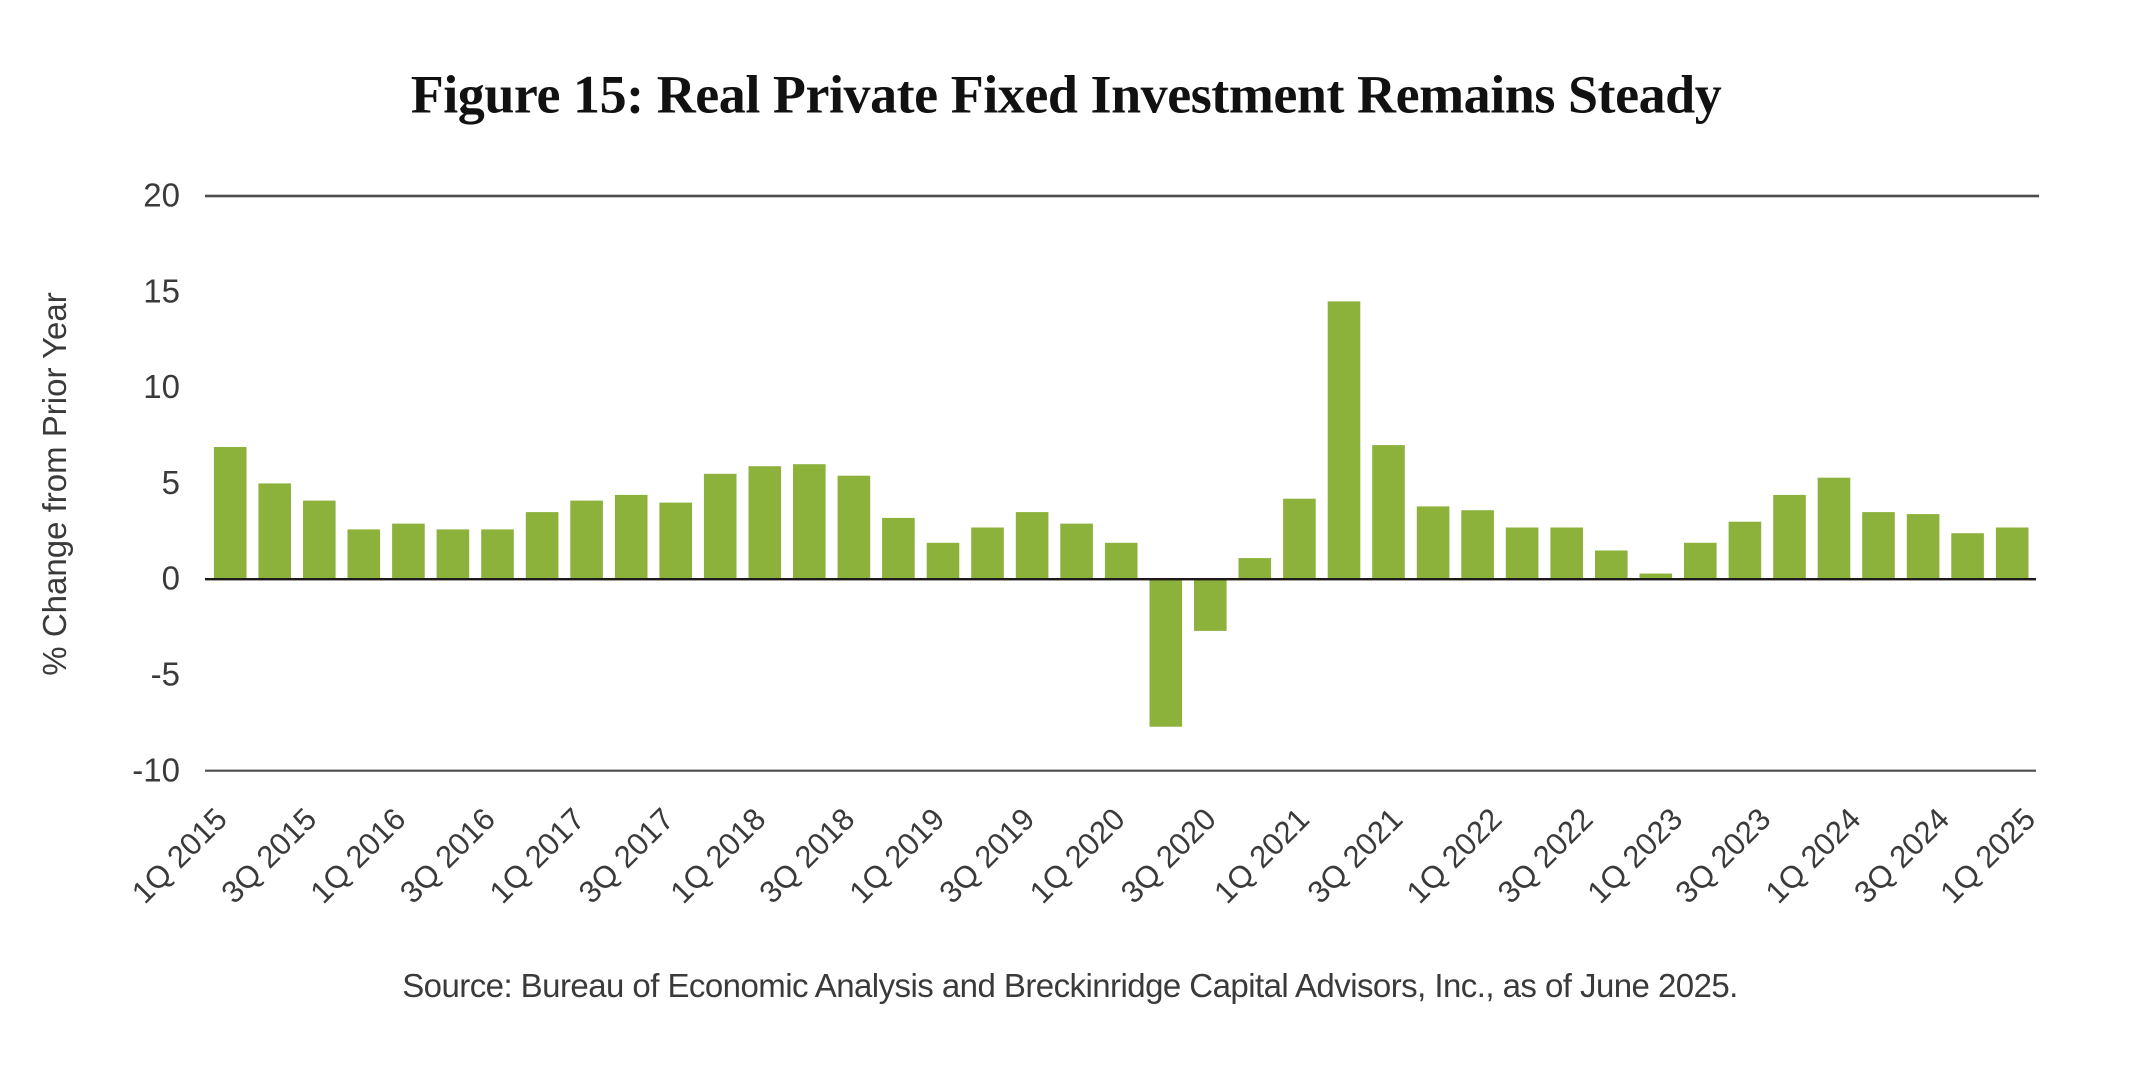  I want to click on svg-text: 5, so click(171, 482).